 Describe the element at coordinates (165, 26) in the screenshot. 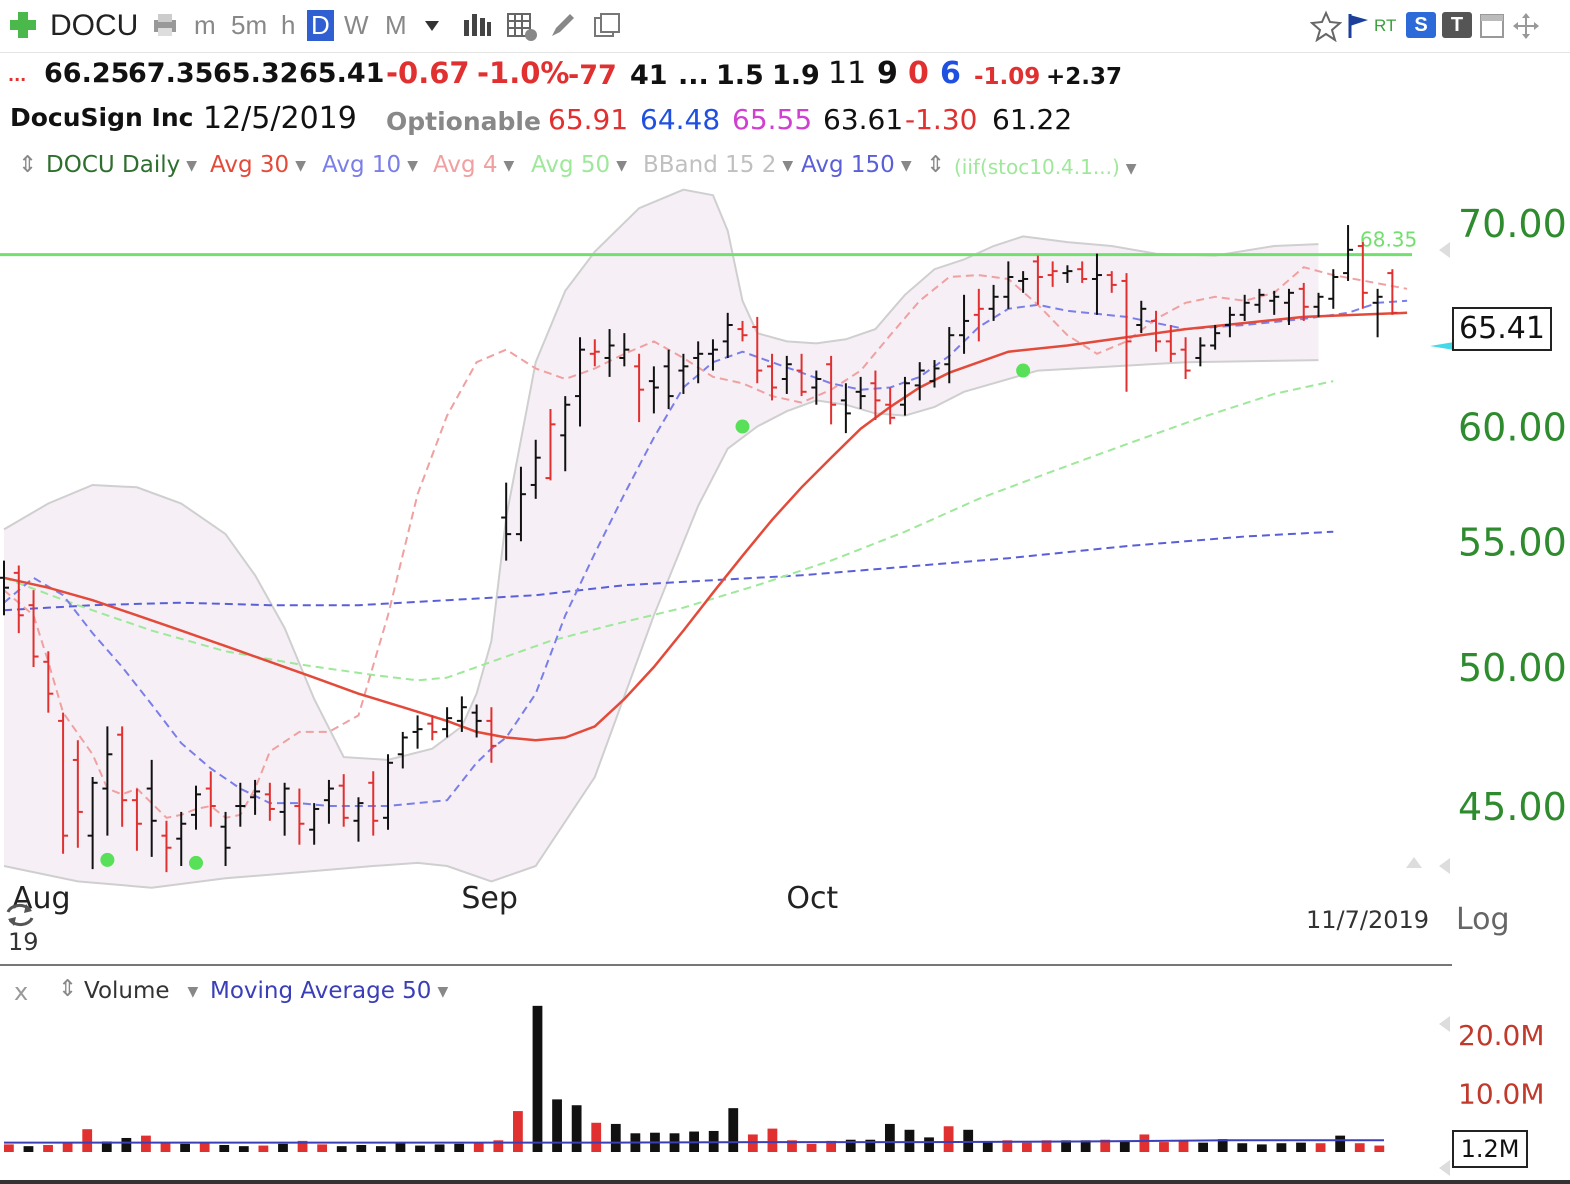

I see `printer-icon` at that location.